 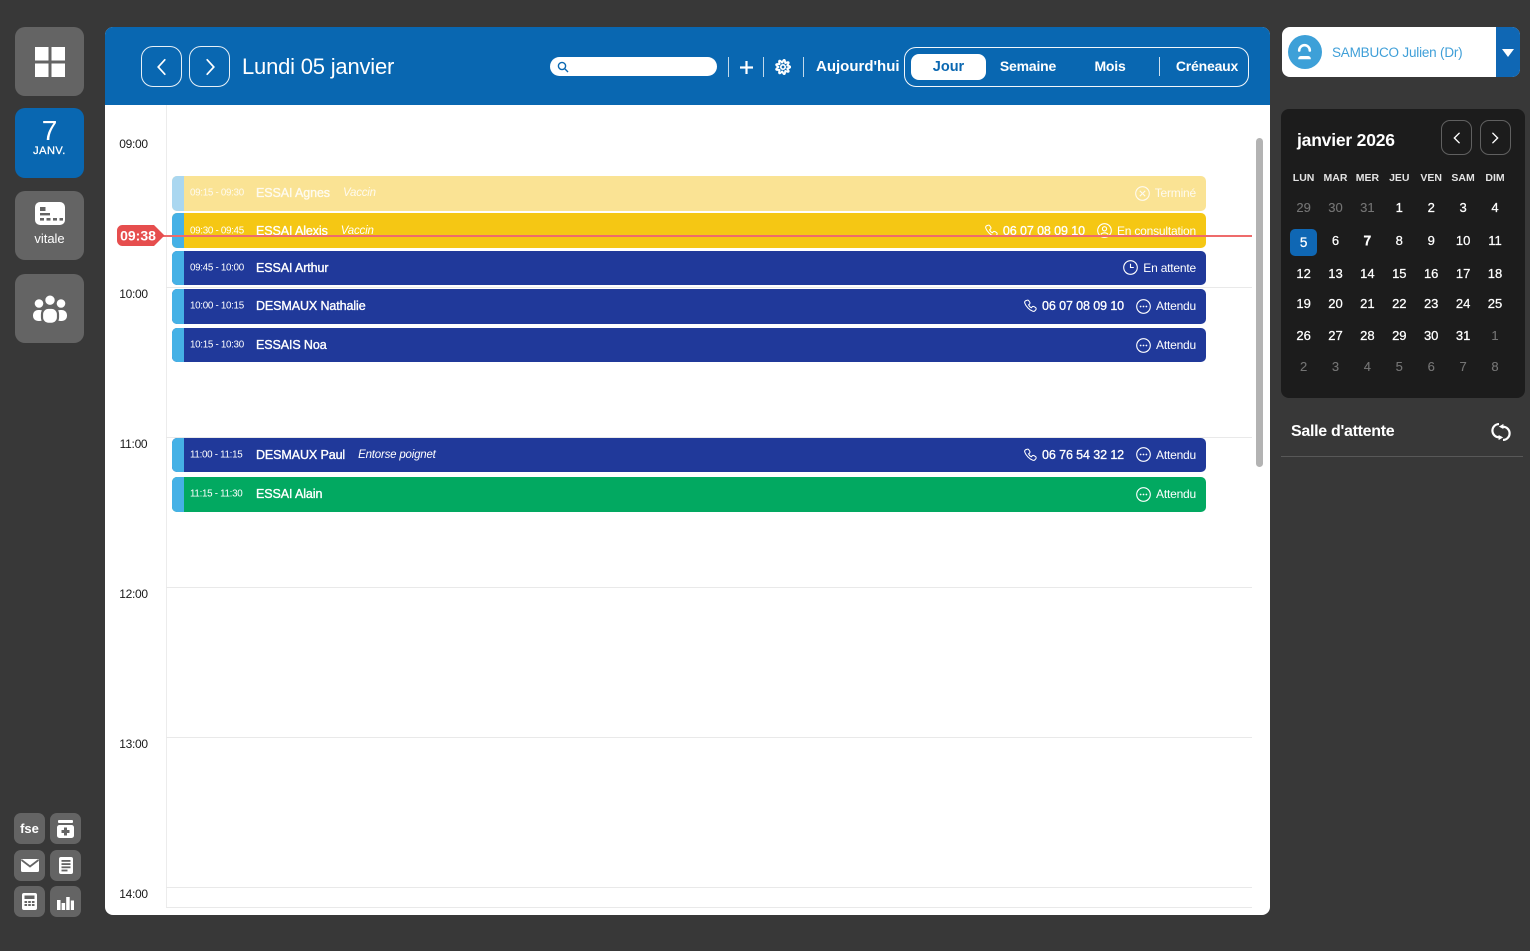 What do you see at coordinates (138, 236) in the screenshot?
I see `svg-text: 09:38` at bounding box center [138, 236].